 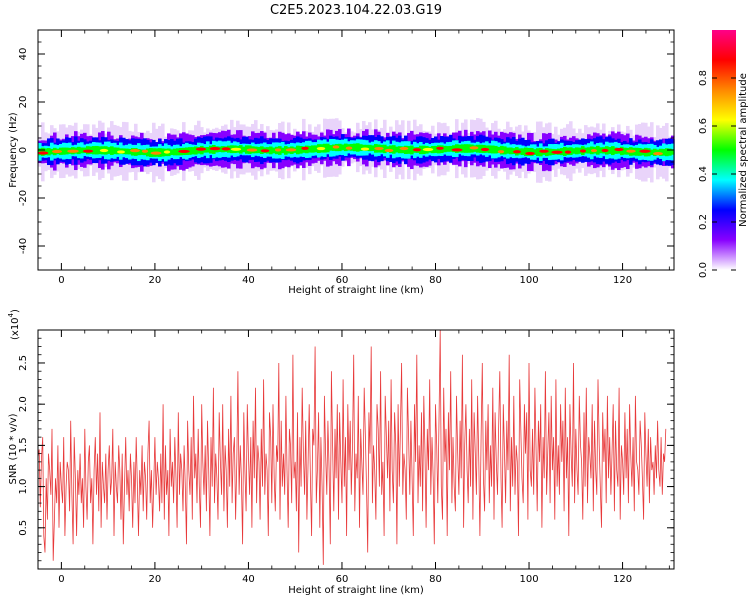 What do you see at coordinates (61, 280) in the screenshot?
I see `spectrogram-x-tick-label: 0` at bounding box center [61, 280].